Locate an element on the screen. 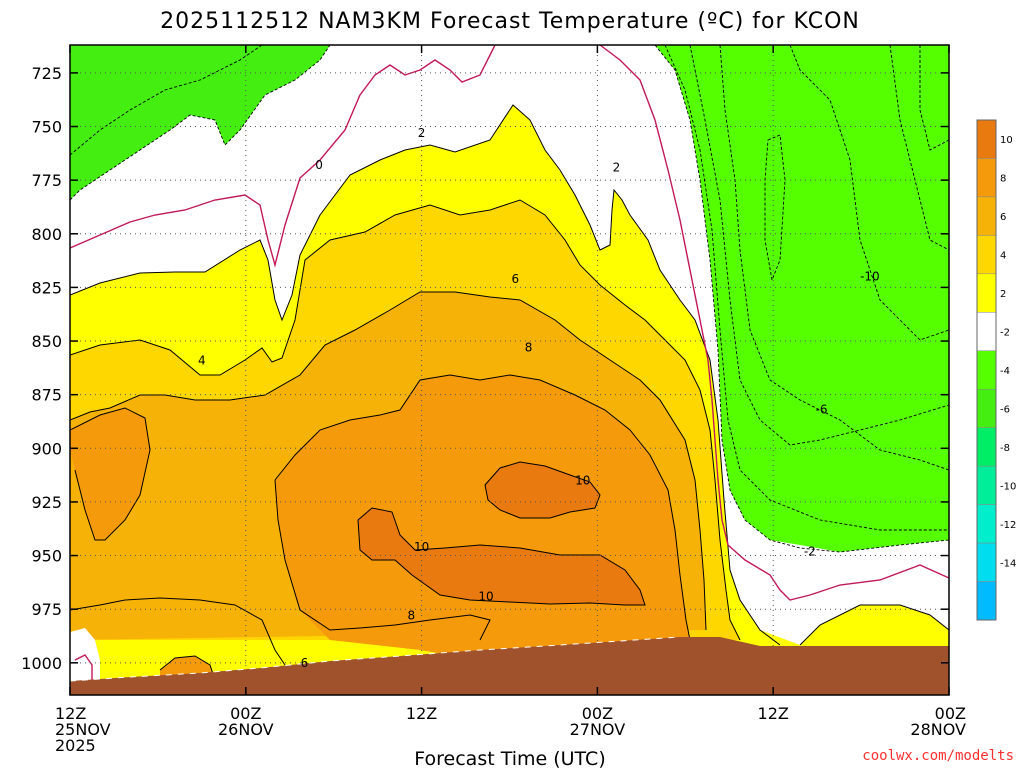 This screenshot has width=1024, height=768. contour-neg10 is located at coordinates (869, 193).